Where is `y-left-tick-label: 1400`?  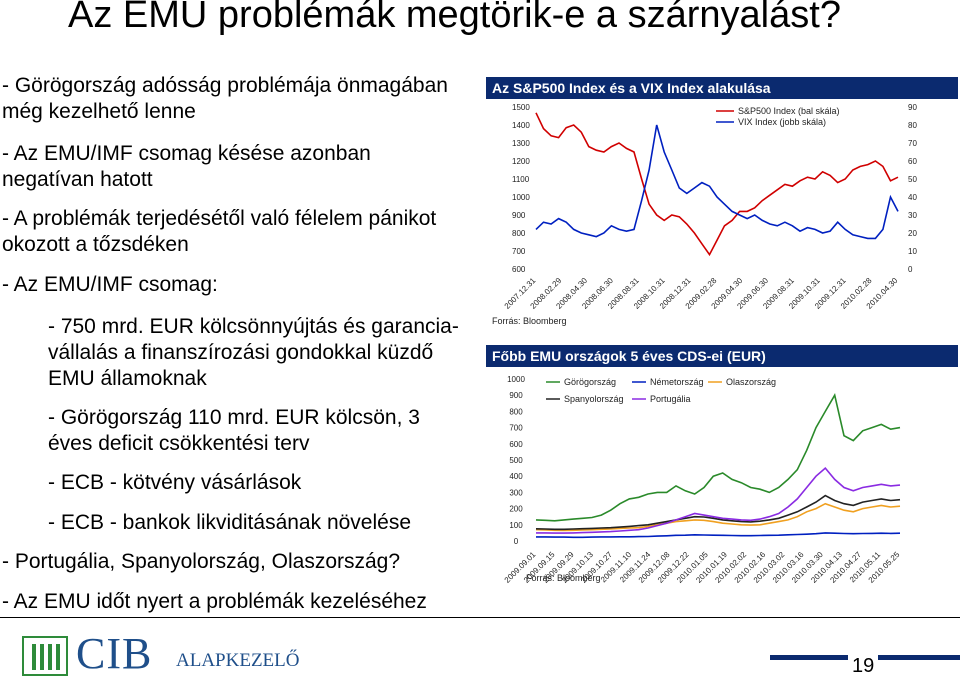
y-left-tick-label: 1400 is located at coordinates (521, 125).